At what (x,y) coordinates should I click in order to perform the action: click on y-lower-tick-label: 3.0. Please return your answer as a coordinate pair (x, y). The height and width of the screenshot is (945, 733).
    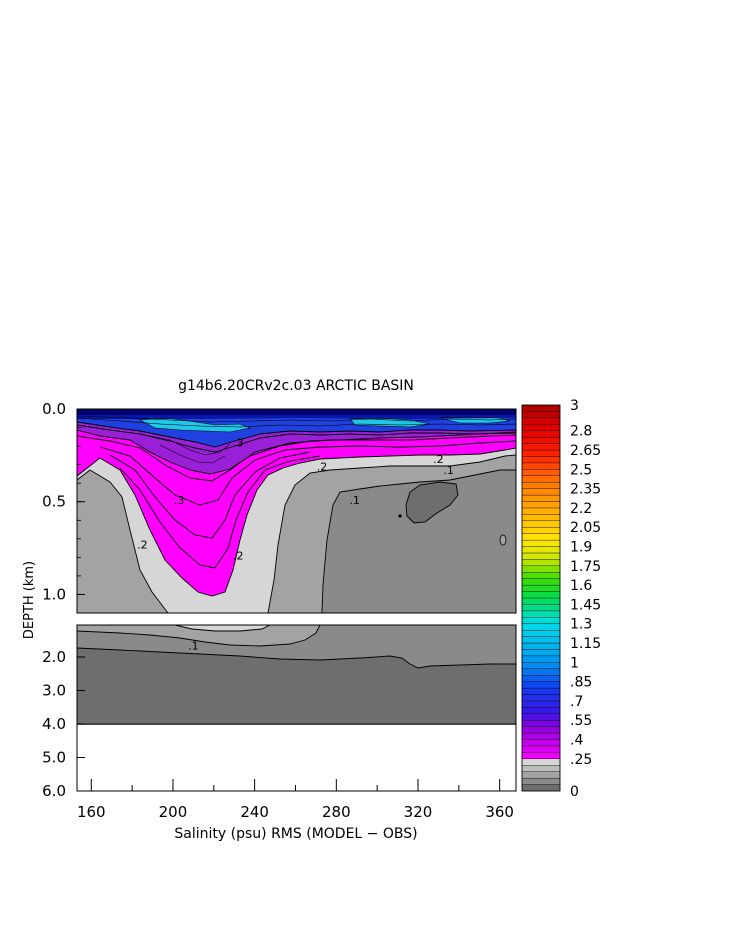
    Looking at the image, I should click on (54, 691).